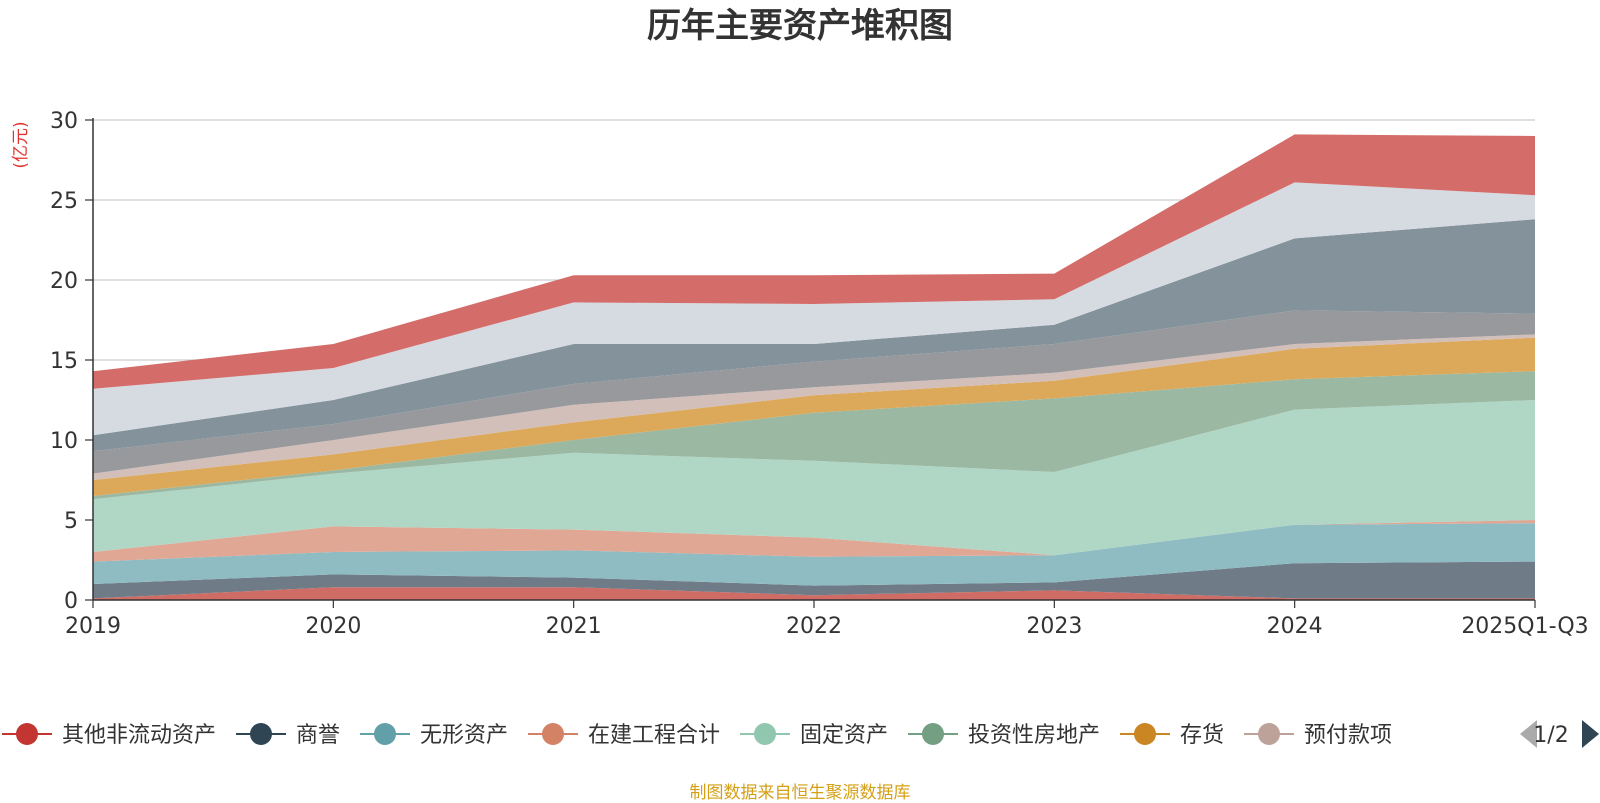 The width and height of the screenshot is (1600, 803). What do you see at coordinates (64, 121) in the screenshot?
I see `y-tick-label: 30` at bounding box center [64, 121].